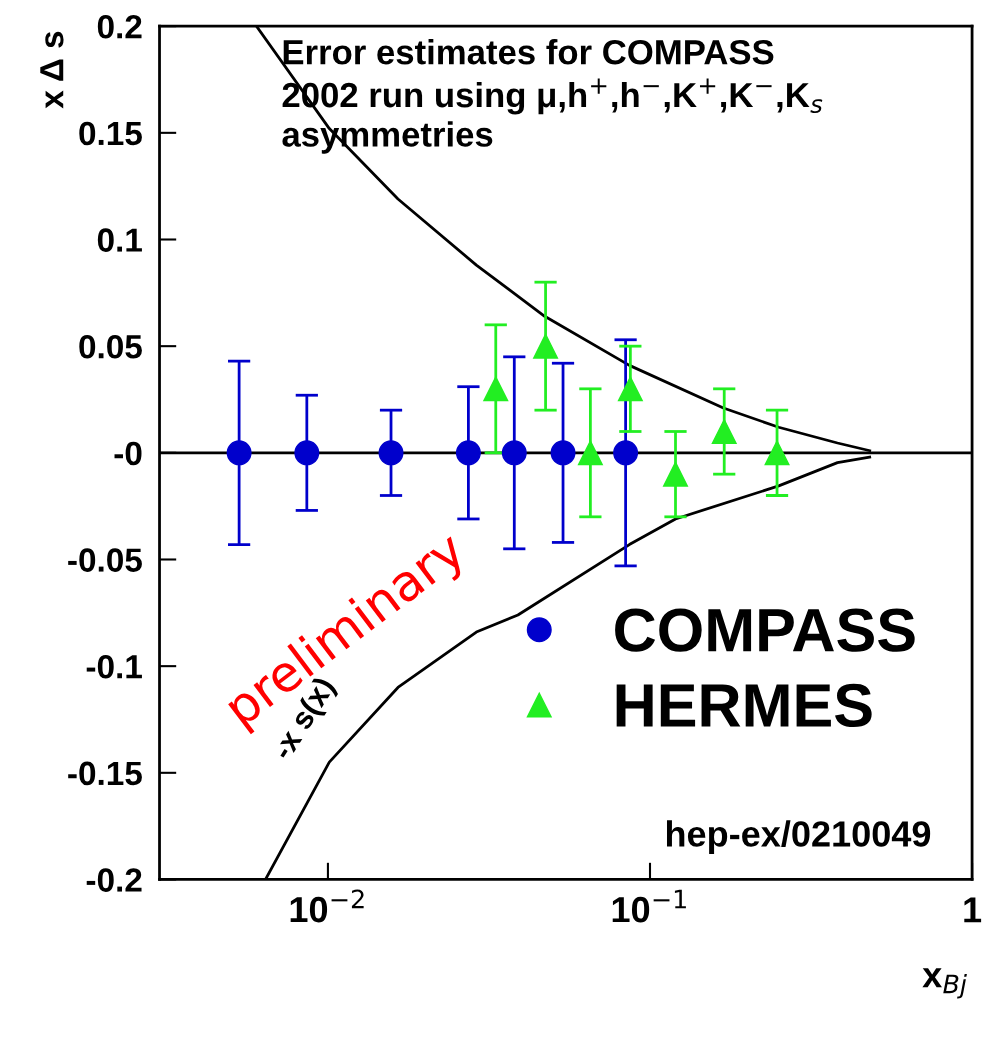  Describe the element at coordinates (114, 880) in the screenshot. I see `y-tick-label: -0.2` at that location.